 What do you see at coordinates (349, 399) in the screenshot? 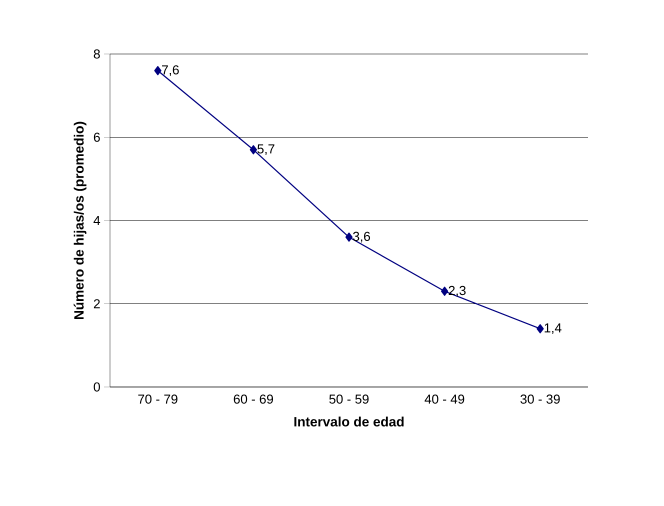
I see `x-tick-label: 50 - 59` at bounding box center [349, 399].